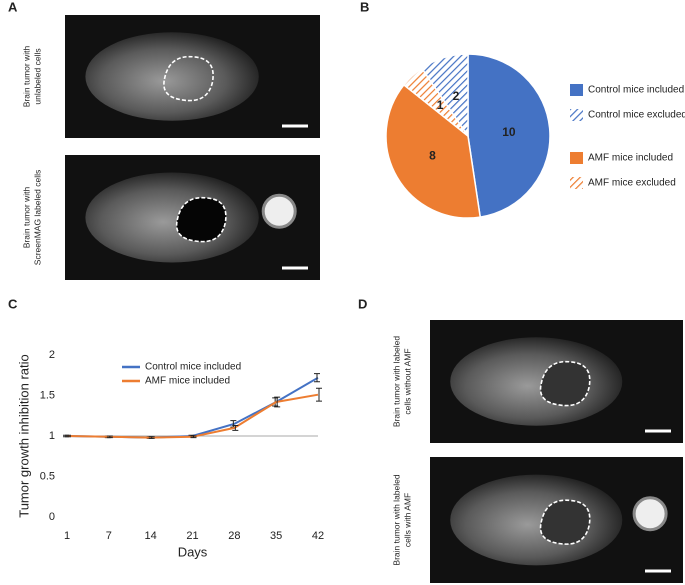 The height and width of the screenshot is (585, 685). Describe the element at coordinates (193, 551) in the screenshot. I see `x-axis-label: Days` at that location.